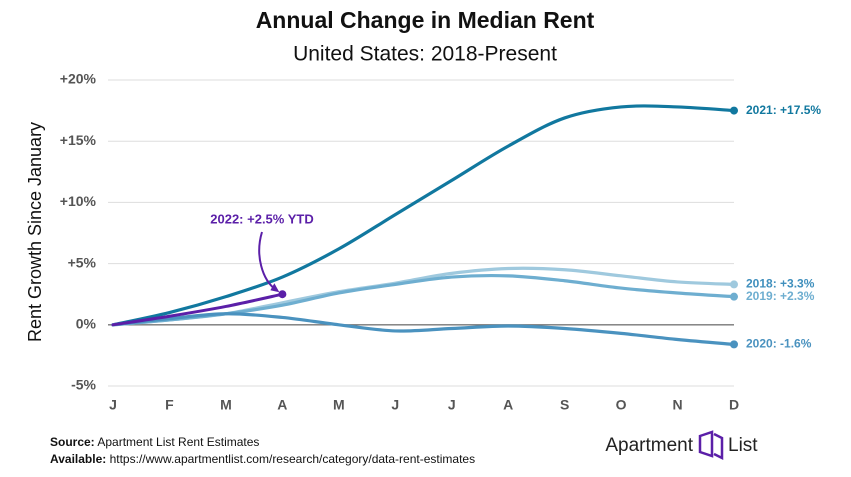 The width and height of the screenshot is (851, 477). What do you see at coordinates (82, 262) in the screenshot?
I see `y-tick-label: +5%` at bounding box center [82, 262].